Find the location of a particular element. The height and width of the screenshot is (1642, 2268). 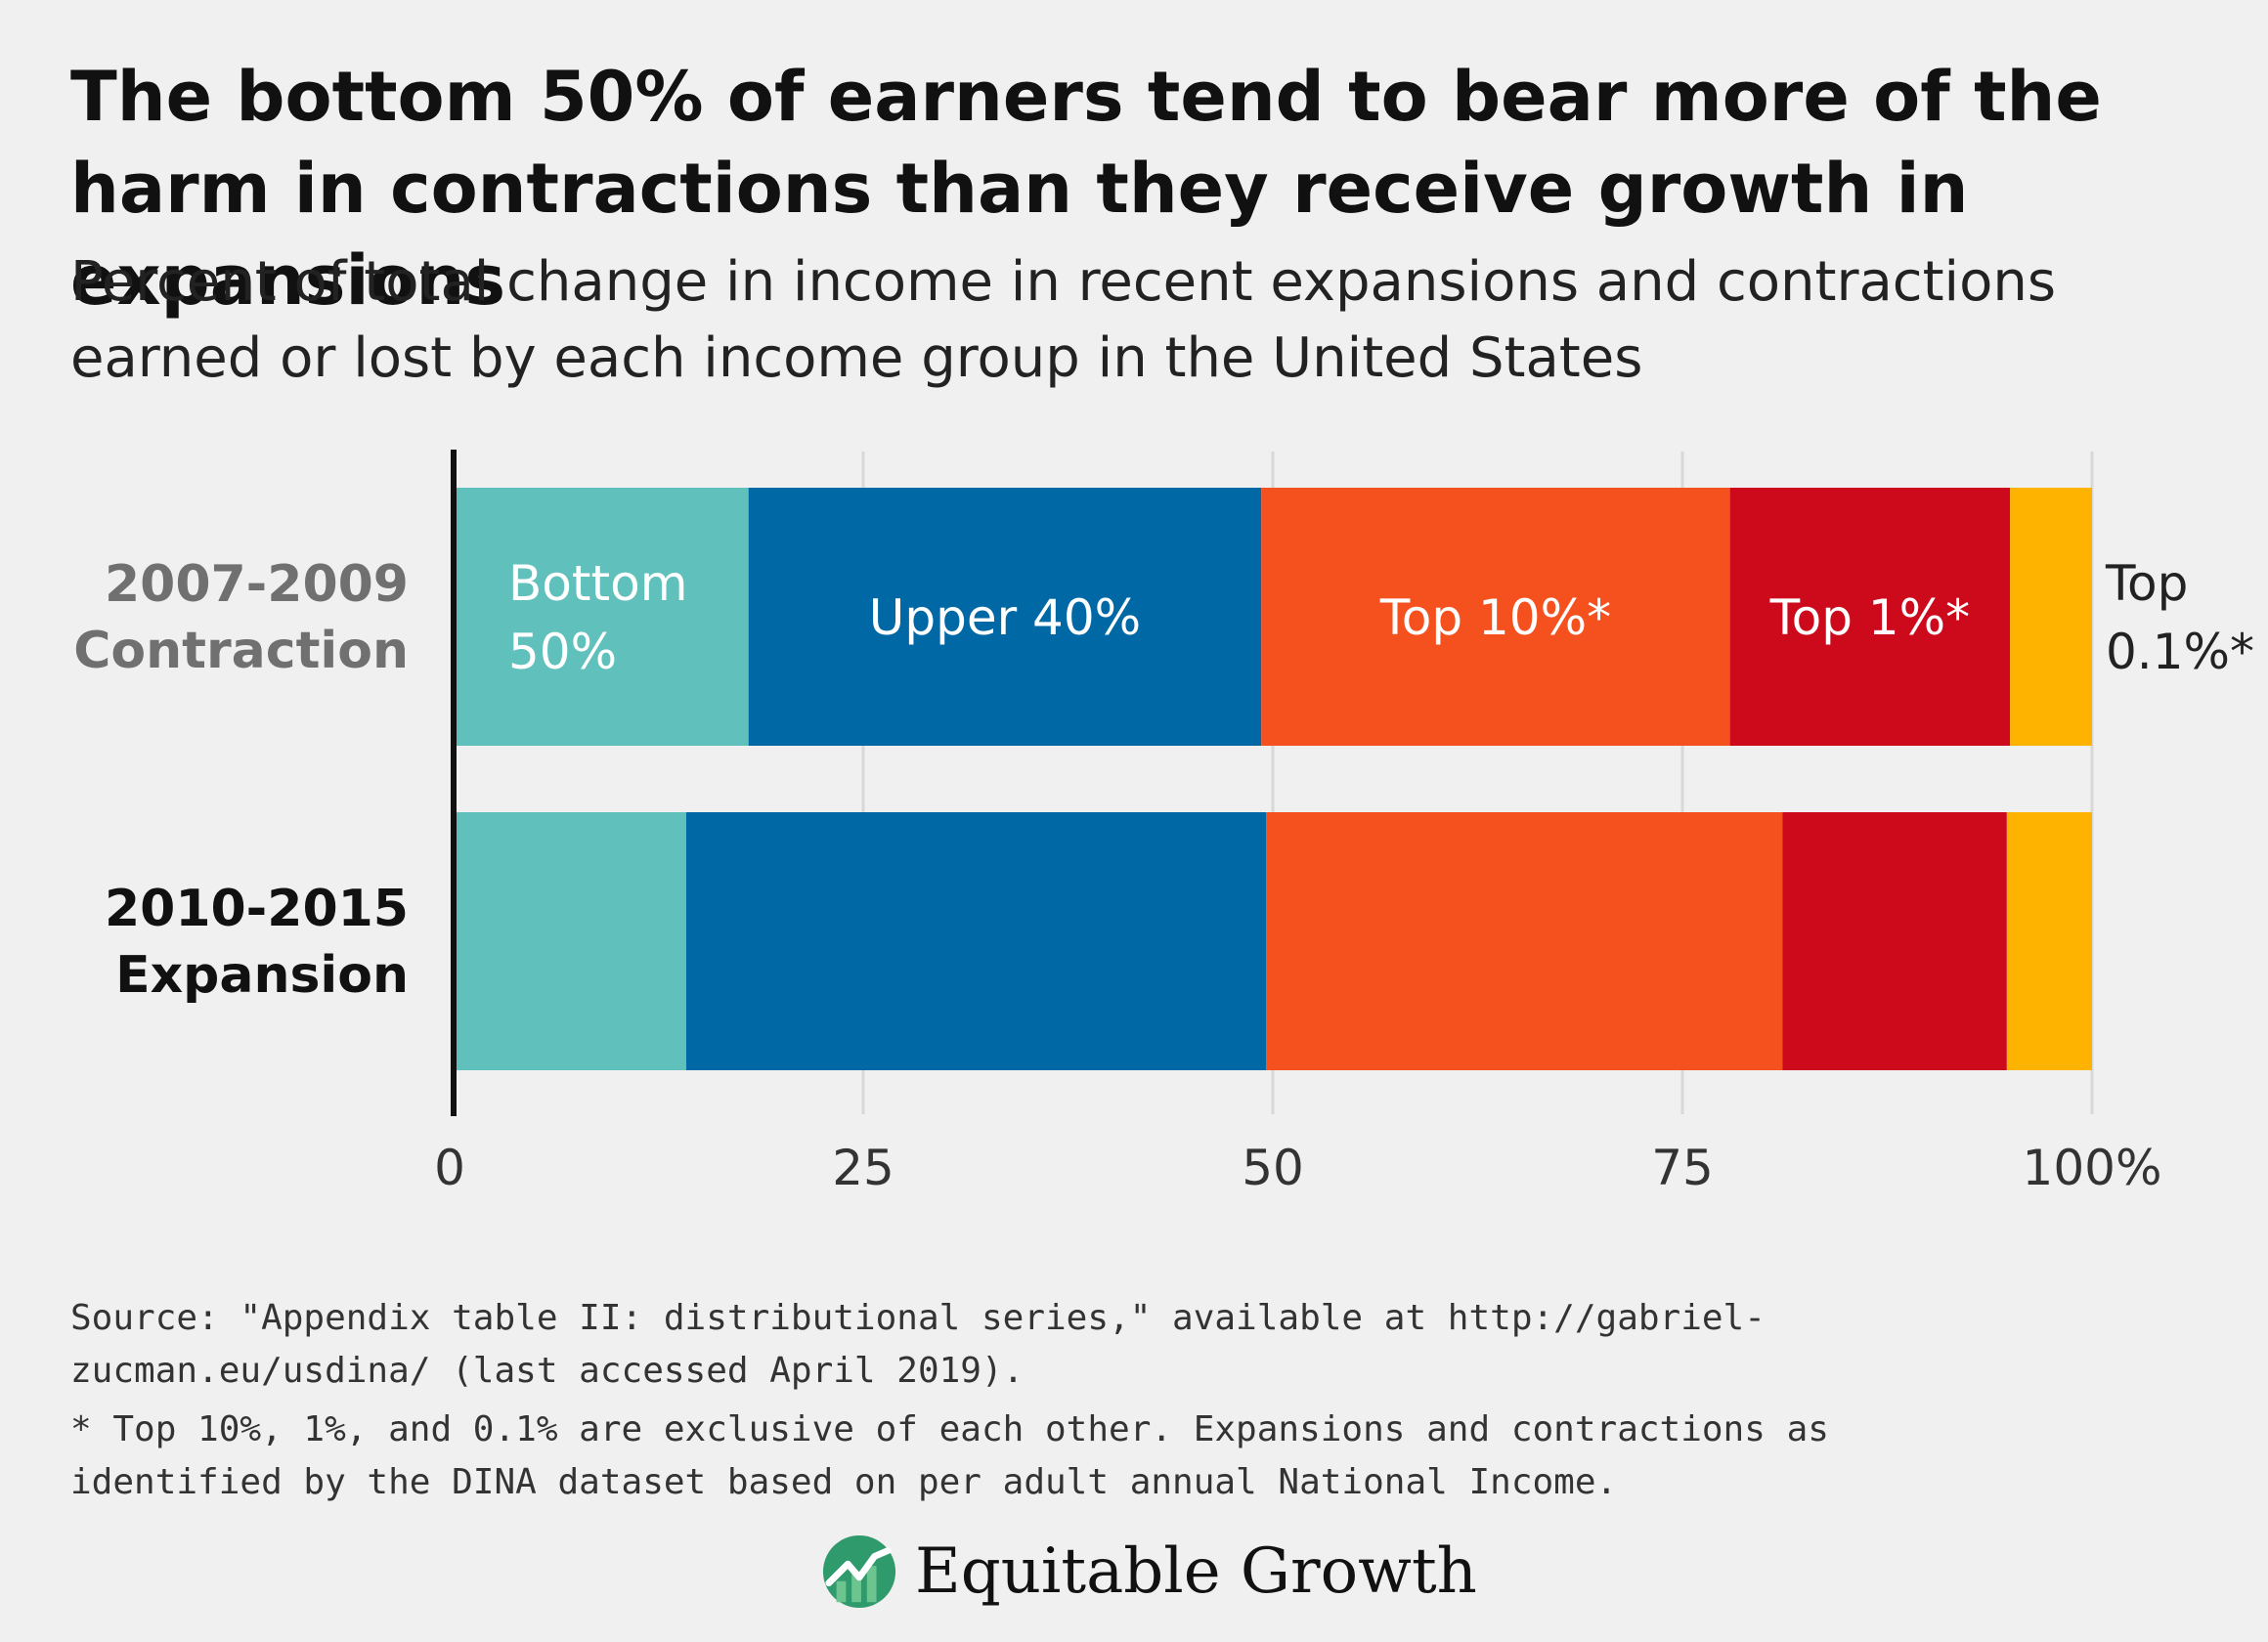

rising-line-icon is located at coordinates (859, 1571).